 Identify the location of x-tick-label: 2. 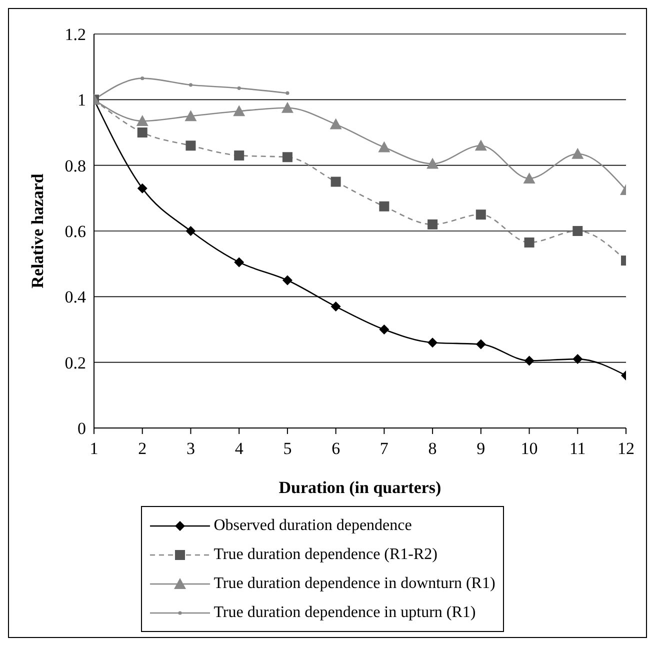
(142, 448).